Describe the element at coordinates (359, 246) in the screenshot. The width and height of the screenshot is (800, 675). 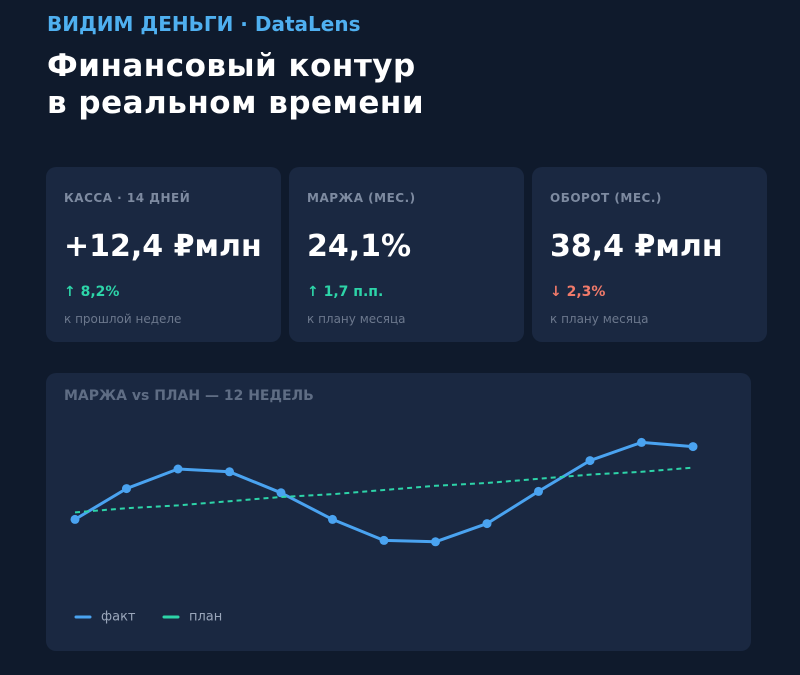
I see `kpi-value: 24,1%` at that location.